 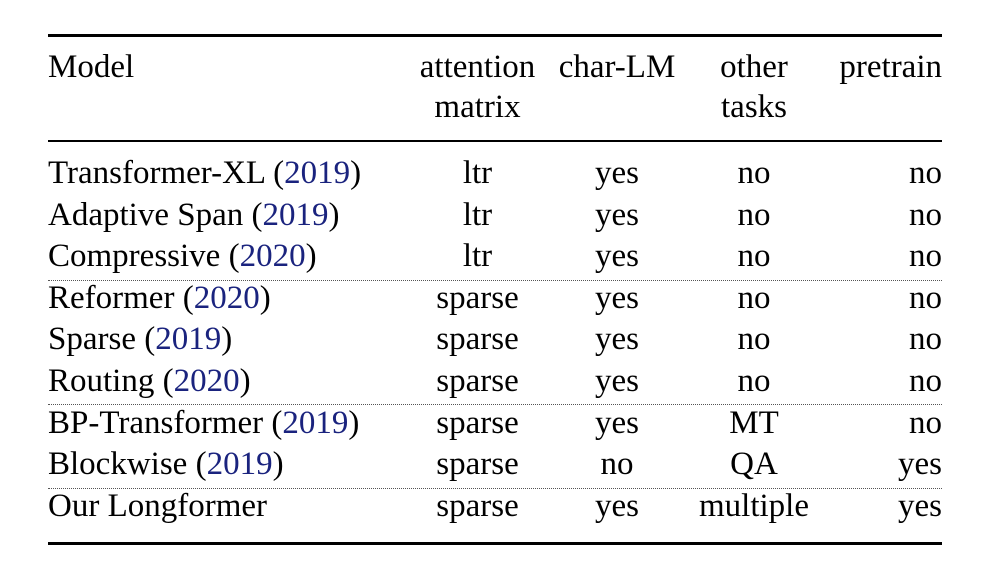 I want to click on model-name: Routing (, so click(x=111, y=381).